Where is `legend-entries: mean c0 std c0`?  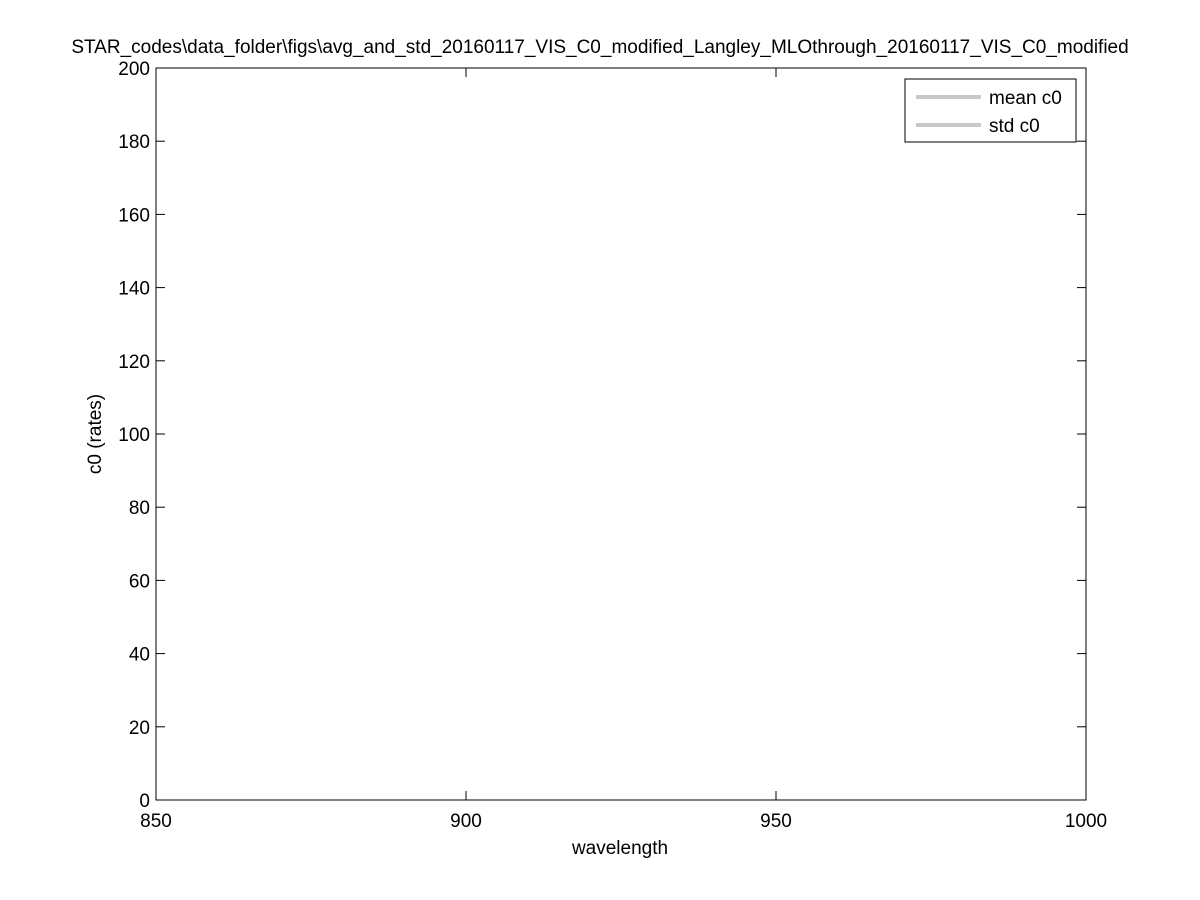
legend-entries: mean c0 std c0 is located at coordinates (989, 112).